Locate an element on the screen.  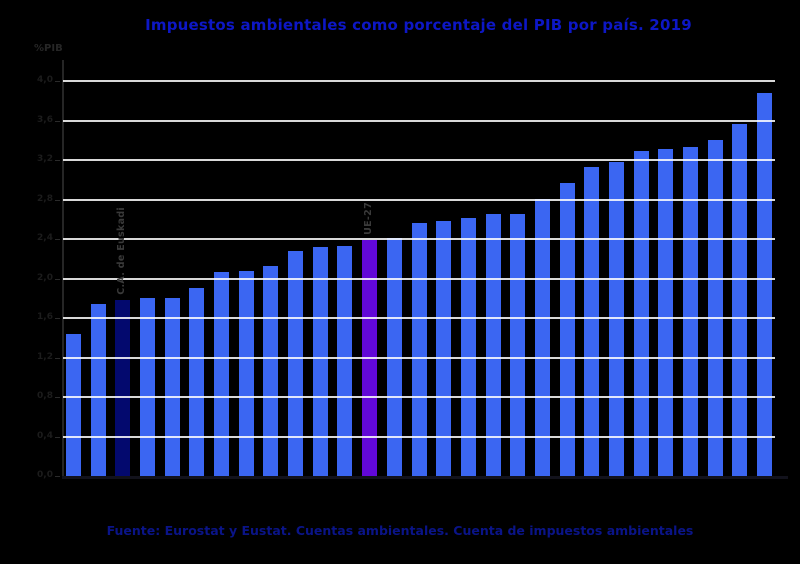
bar-label-c-a-de-euskadi: C.A. de Euskadi is located at coordinates (122, 251).